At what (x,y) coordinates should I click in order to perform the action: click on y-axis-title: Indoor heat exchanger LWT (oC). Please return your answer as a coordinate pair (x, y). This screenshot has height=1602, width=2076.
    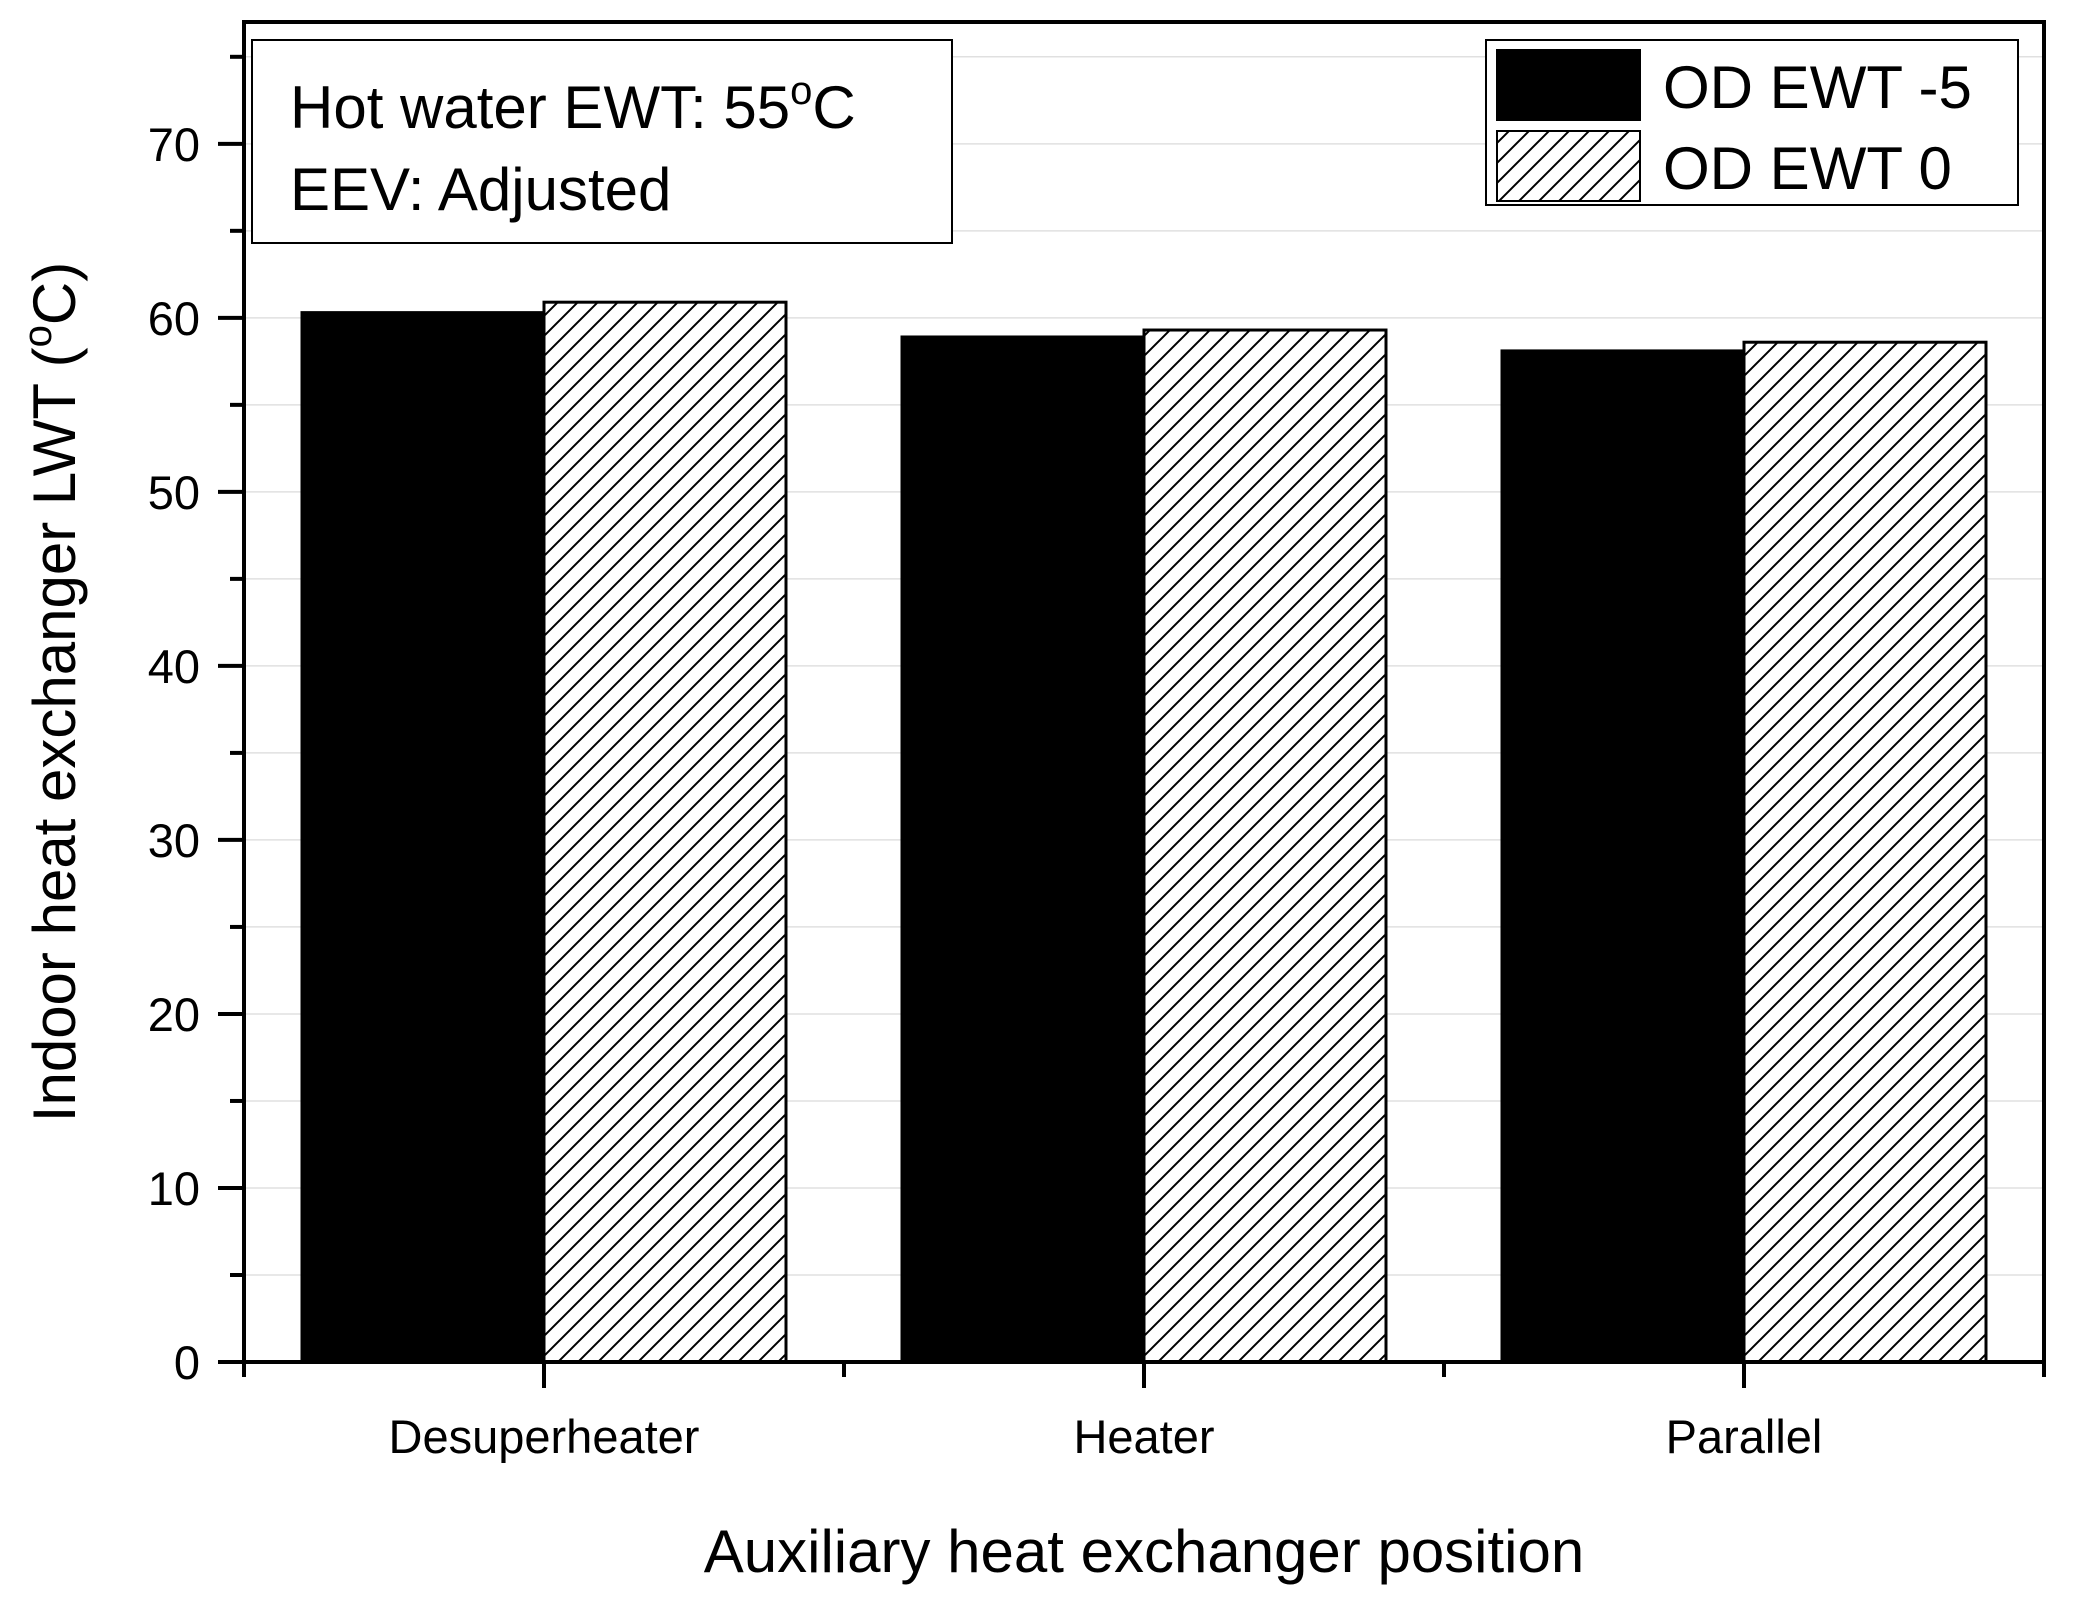
    Looking at the image, I should click on (52, 692).